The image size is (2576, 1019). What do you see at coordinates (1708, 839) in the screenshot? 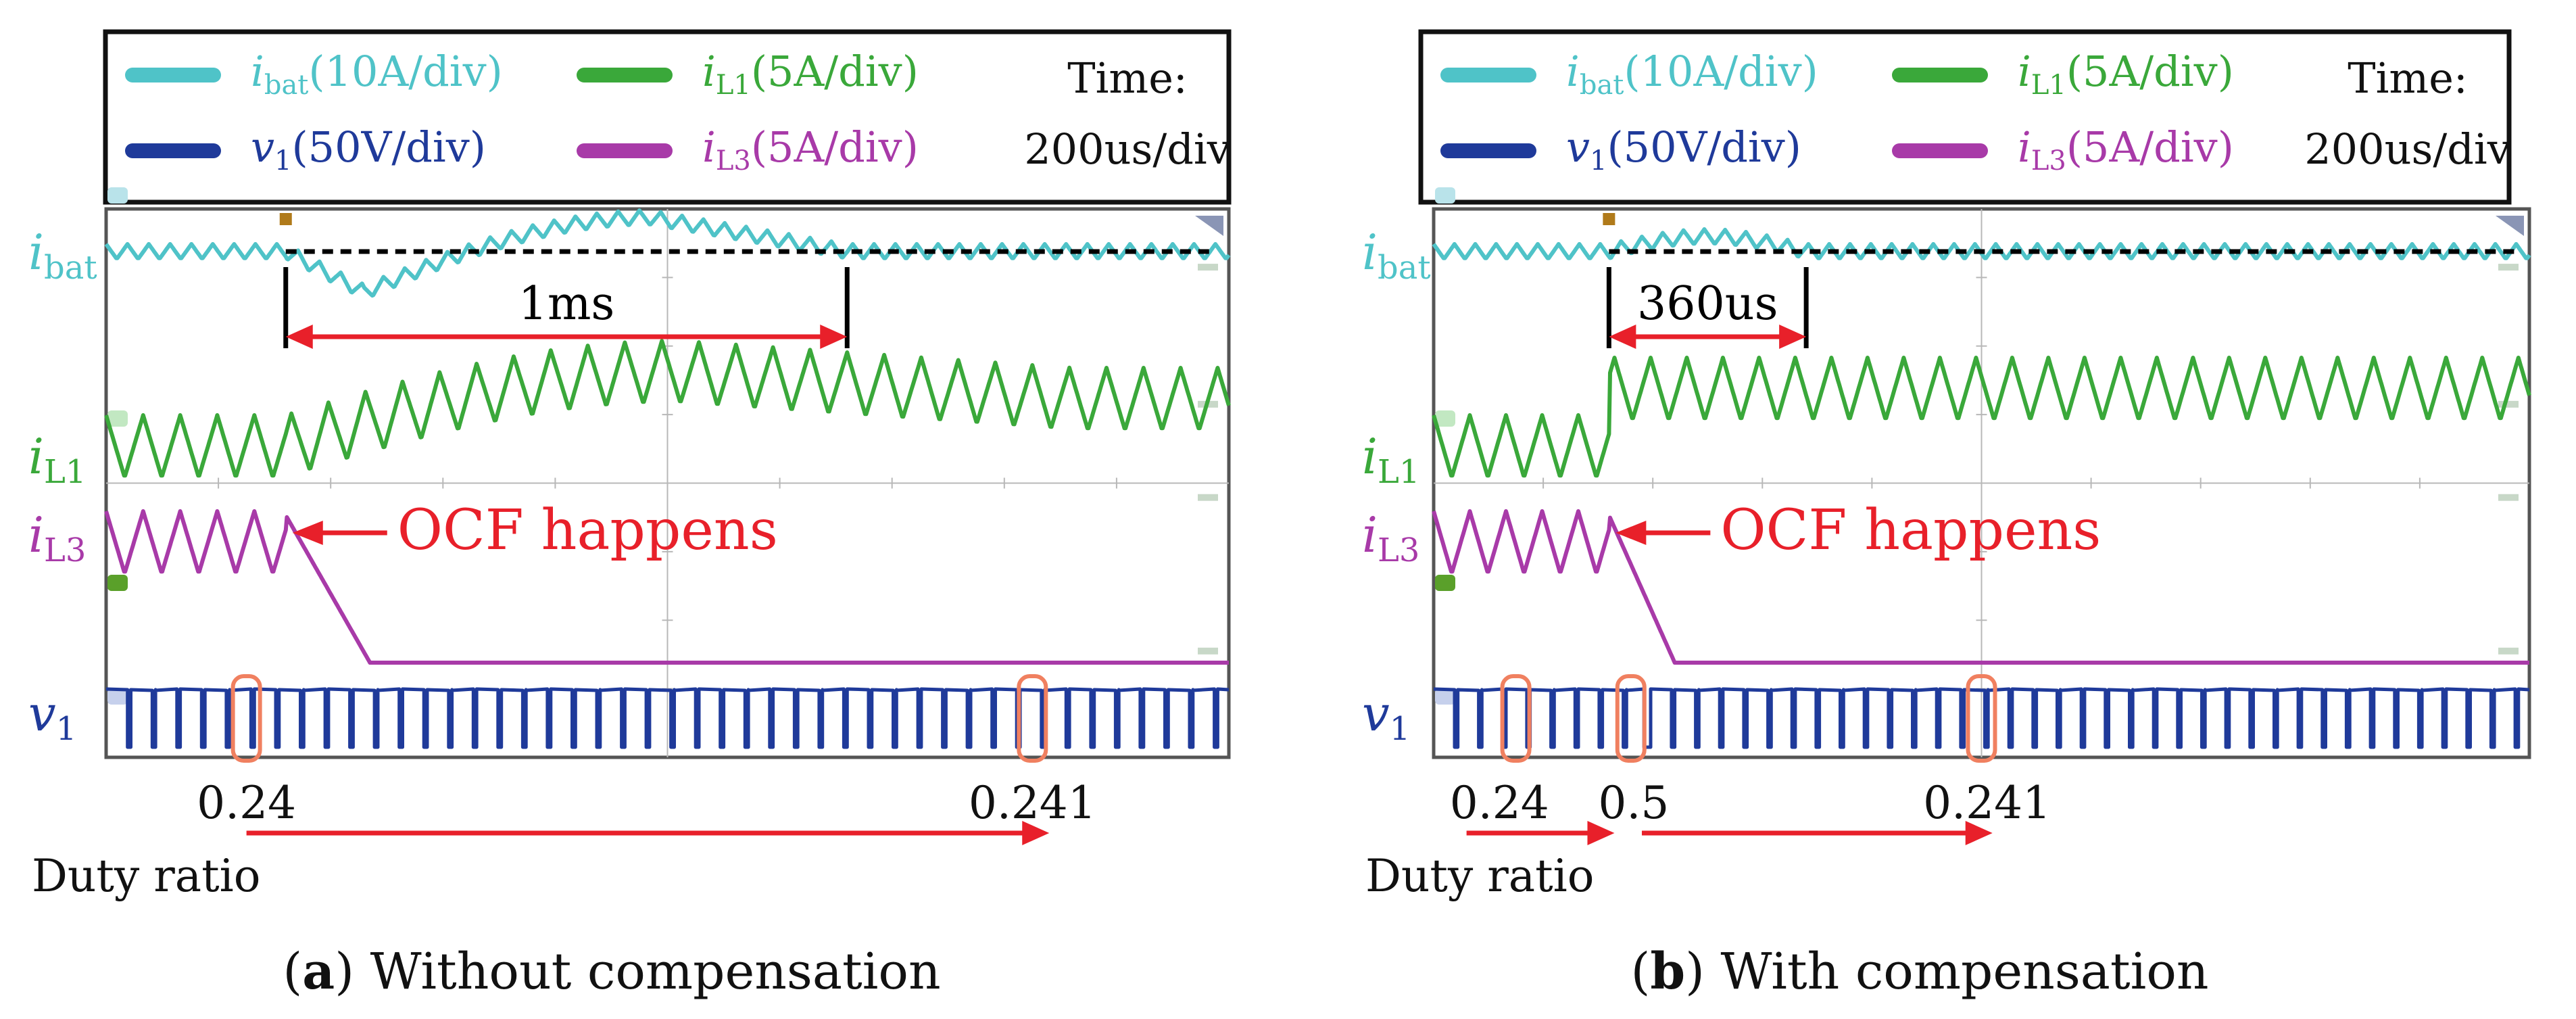
I see `duty-axis: Duty ratio 0.24 0.5 0.241` at bounding box center [1708, 839].